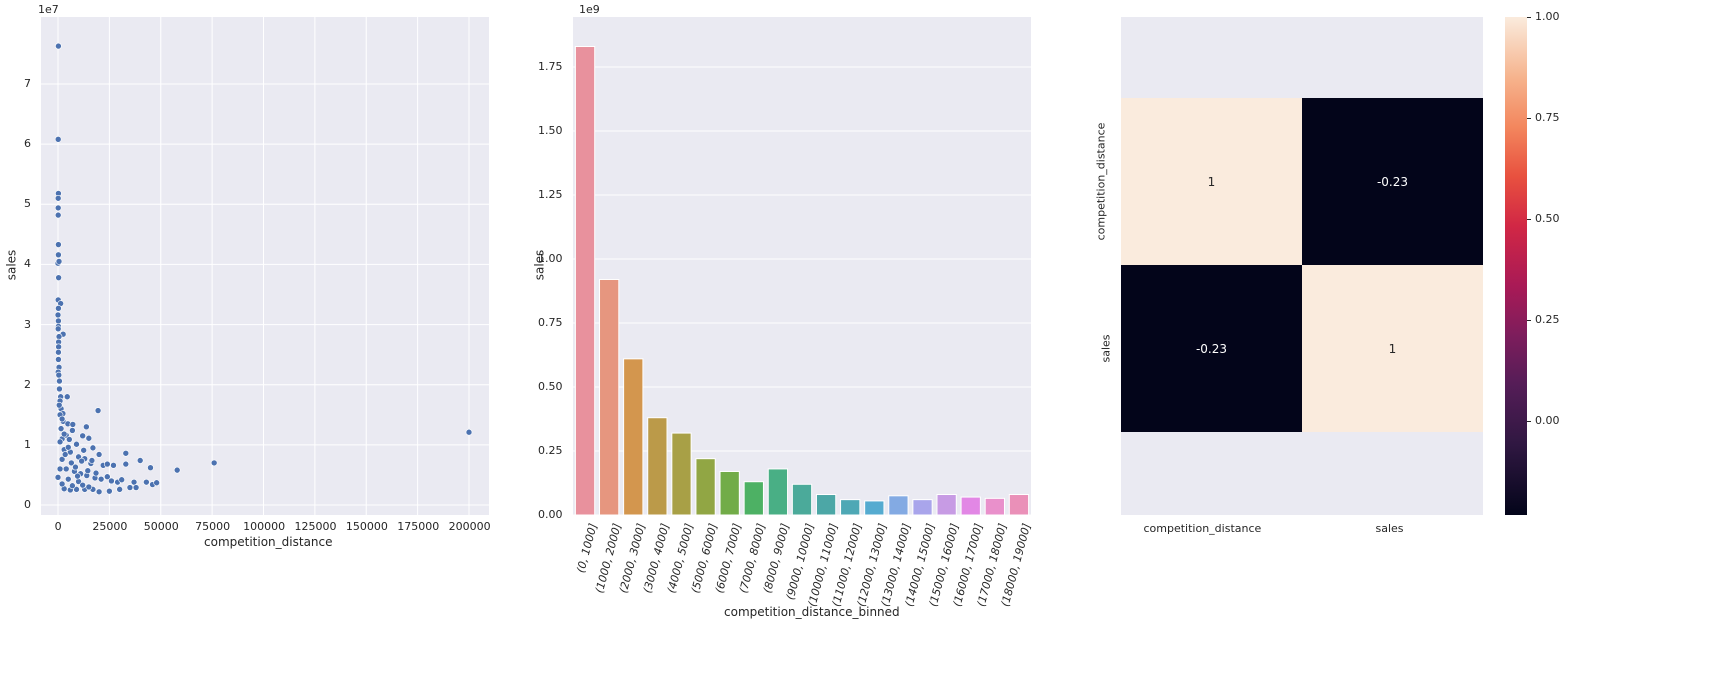 The height and width of the screenshot is (680, 1709). What do you see at coordinates (27, 264) in the screenshot?
I see `scatter-y-tick: 4` at bounding box center [27, 264].